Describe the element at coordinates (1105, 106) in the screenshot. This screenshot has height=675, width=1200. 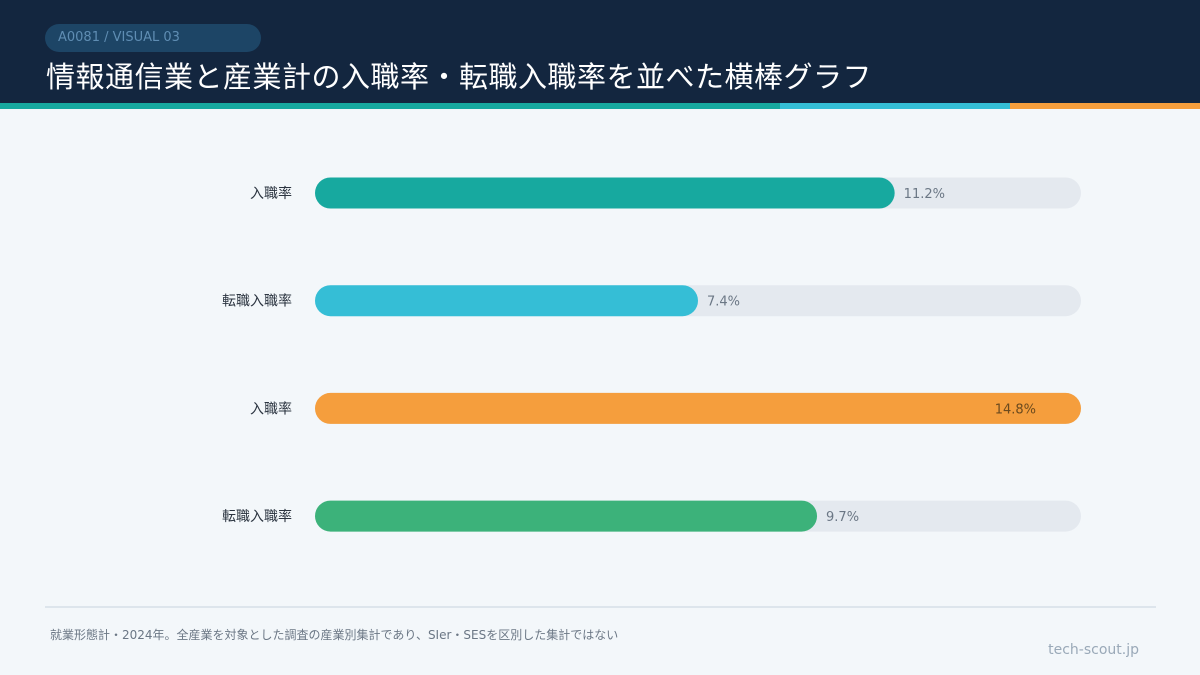
I see `accent-stripe-orange` at that location.